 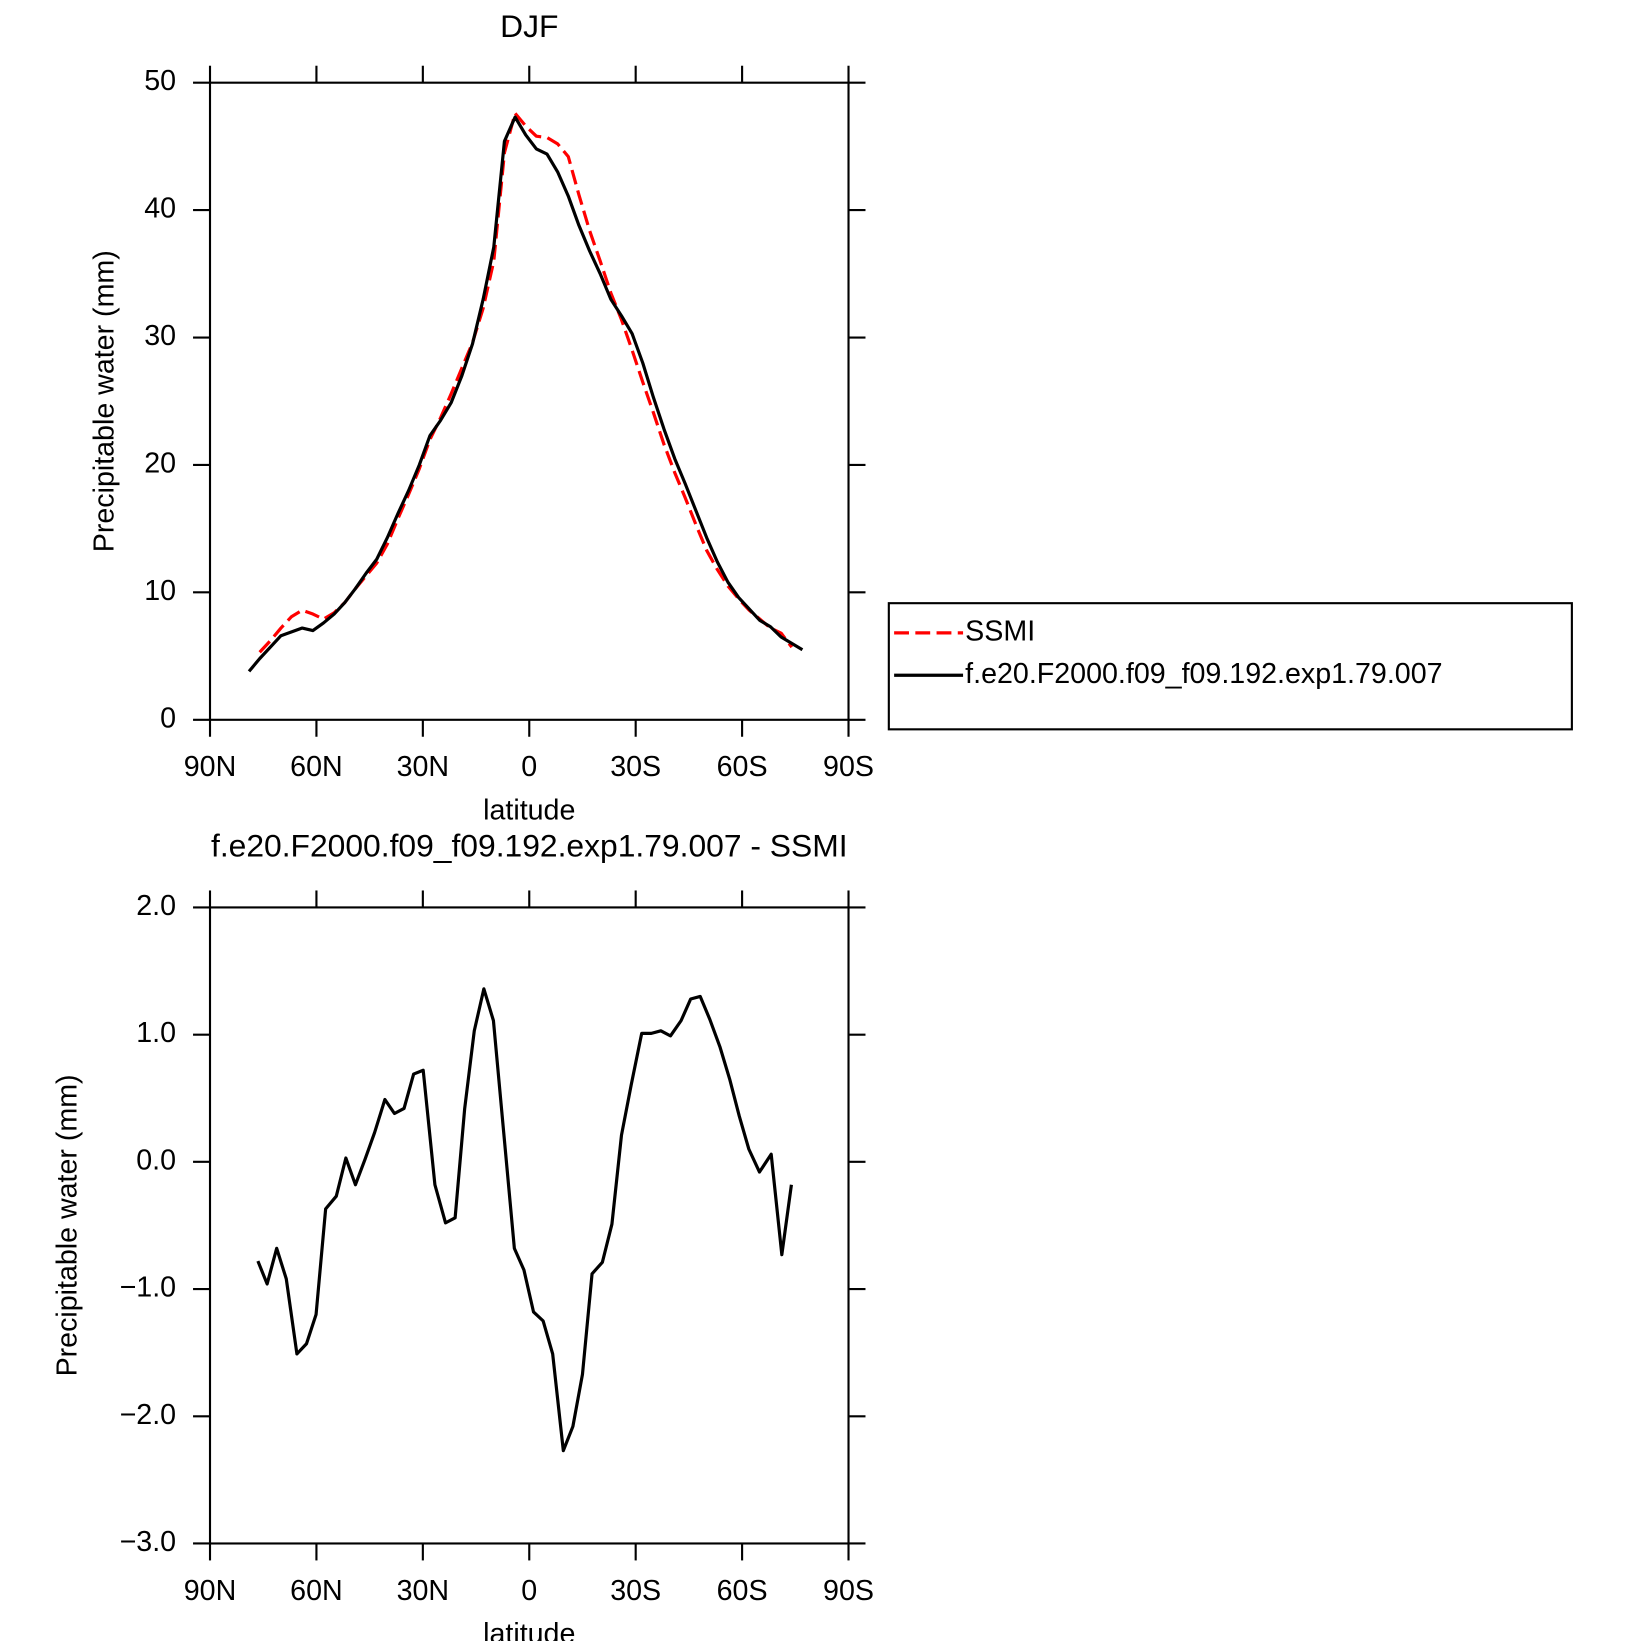 I want to click on y-tick-label: 50, so click(x=160, y=81).